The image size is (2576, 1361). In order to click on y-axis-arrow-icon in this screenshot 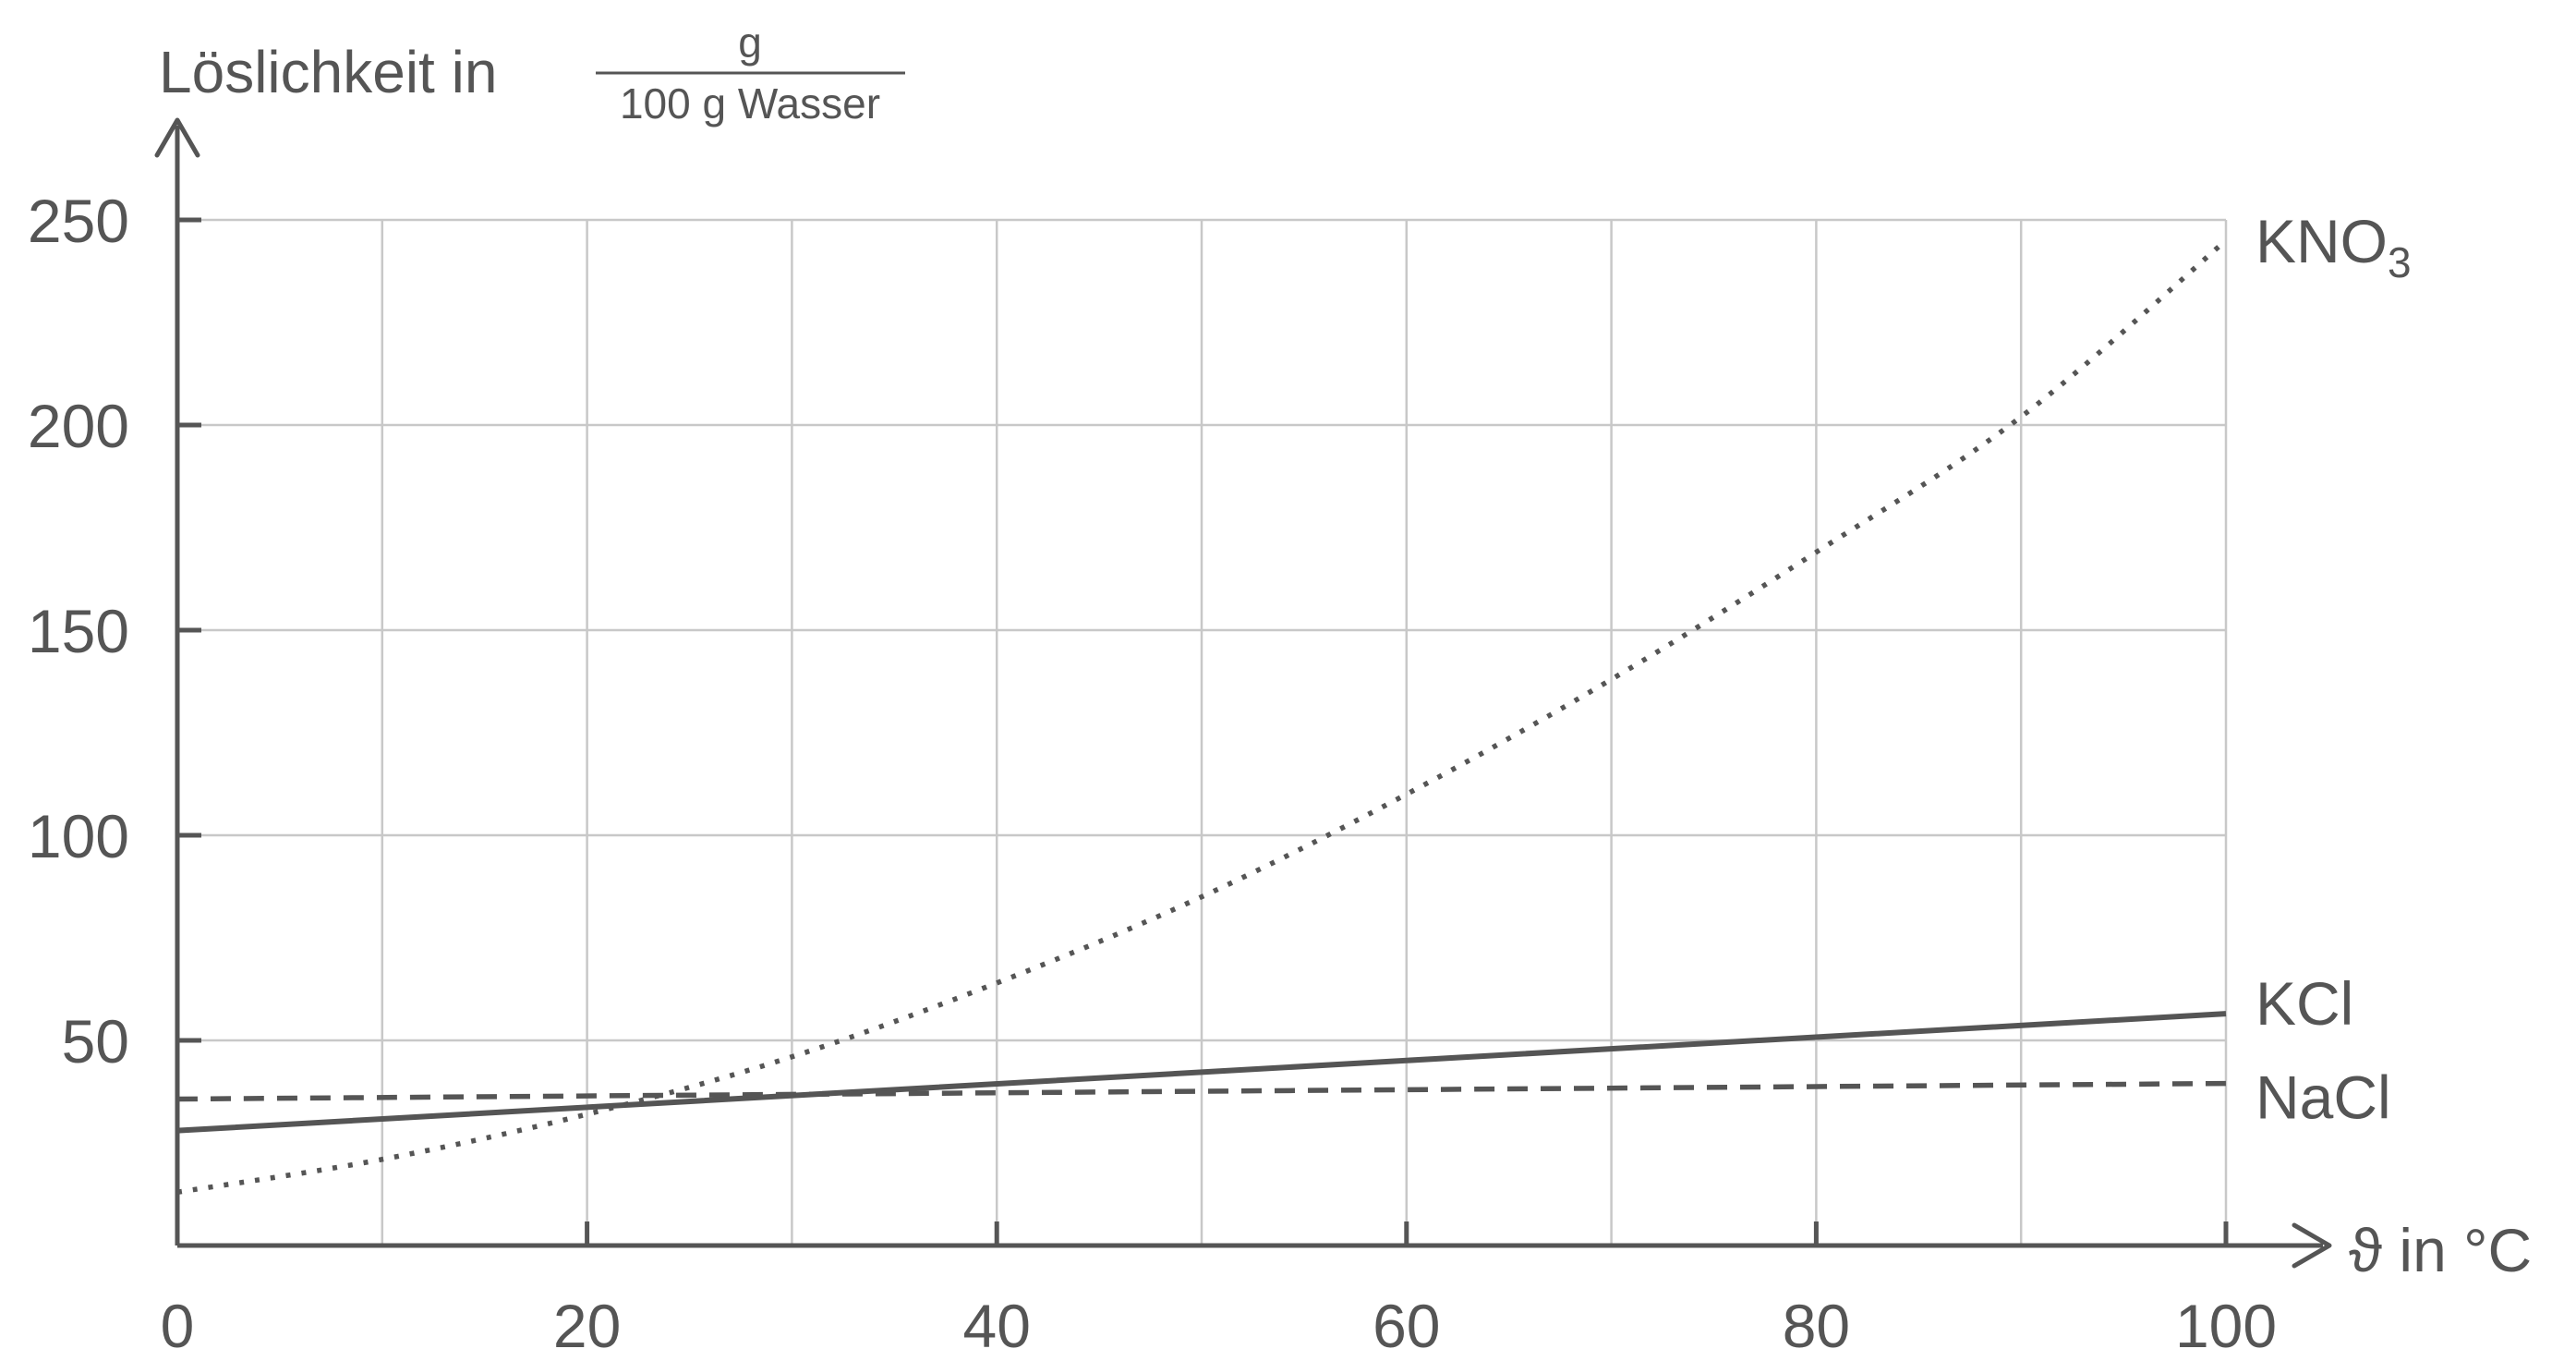, I will do `click(177, 137)`.